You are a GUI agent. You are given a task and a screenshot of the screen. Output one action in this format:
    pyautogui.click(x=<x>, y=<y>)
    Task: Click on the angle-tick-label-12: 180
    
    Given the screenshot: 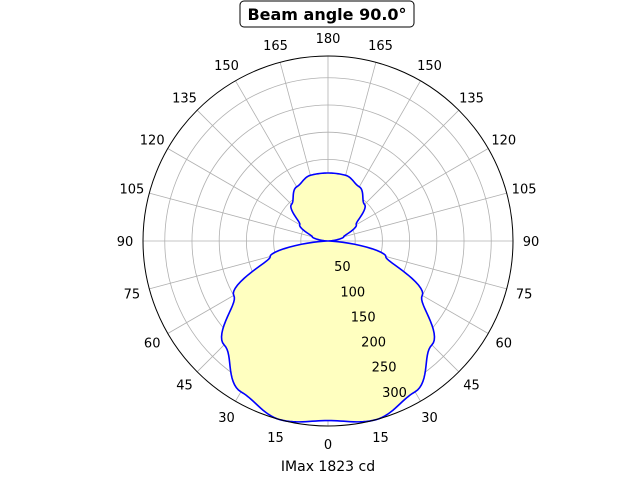 What is the action you would take?
    pyautogui.click(x=328, y=39)
    